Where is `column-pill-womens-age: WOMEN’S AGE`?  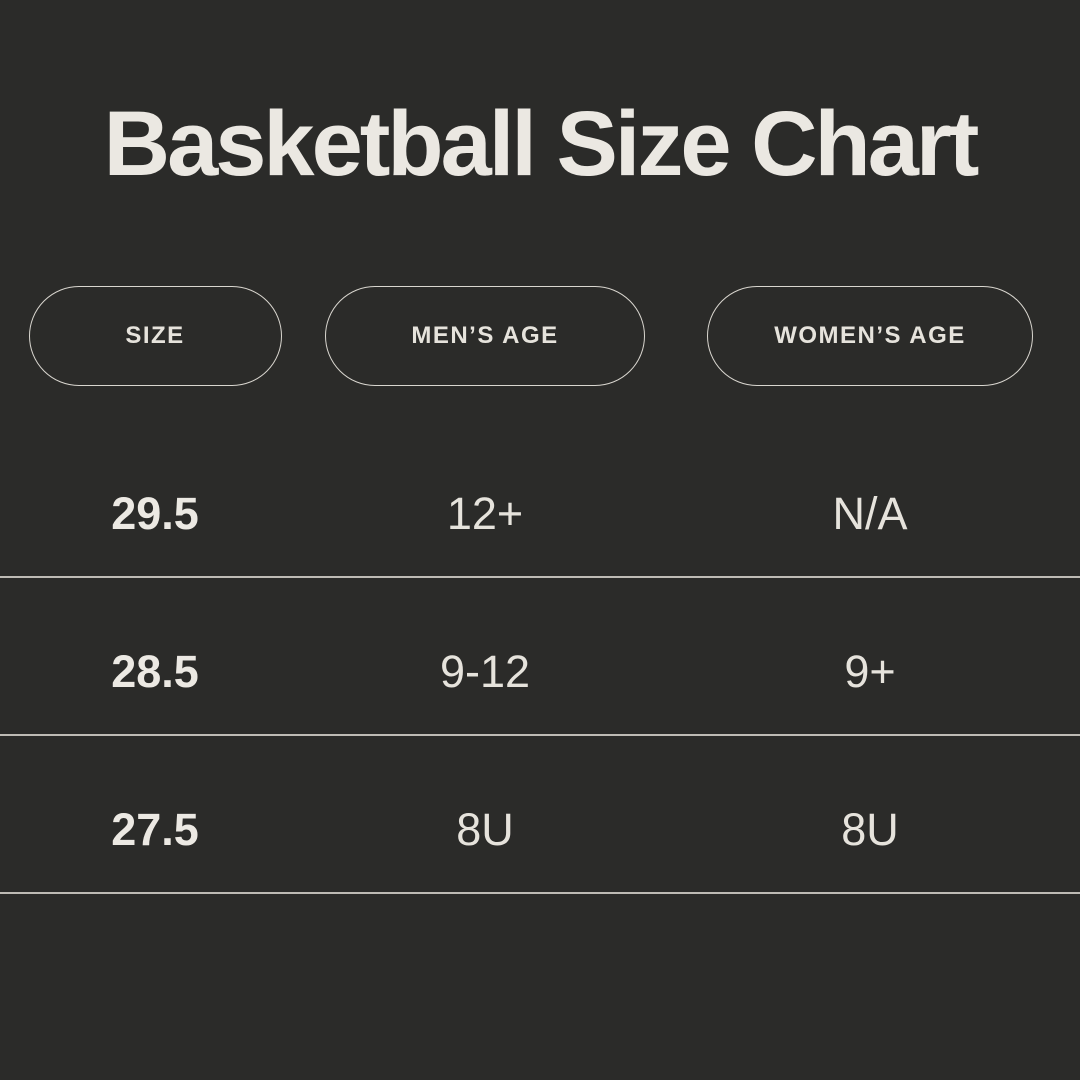
column-pill-womens-age: WOMEN’S AGE is located at coordinates (870, 336).